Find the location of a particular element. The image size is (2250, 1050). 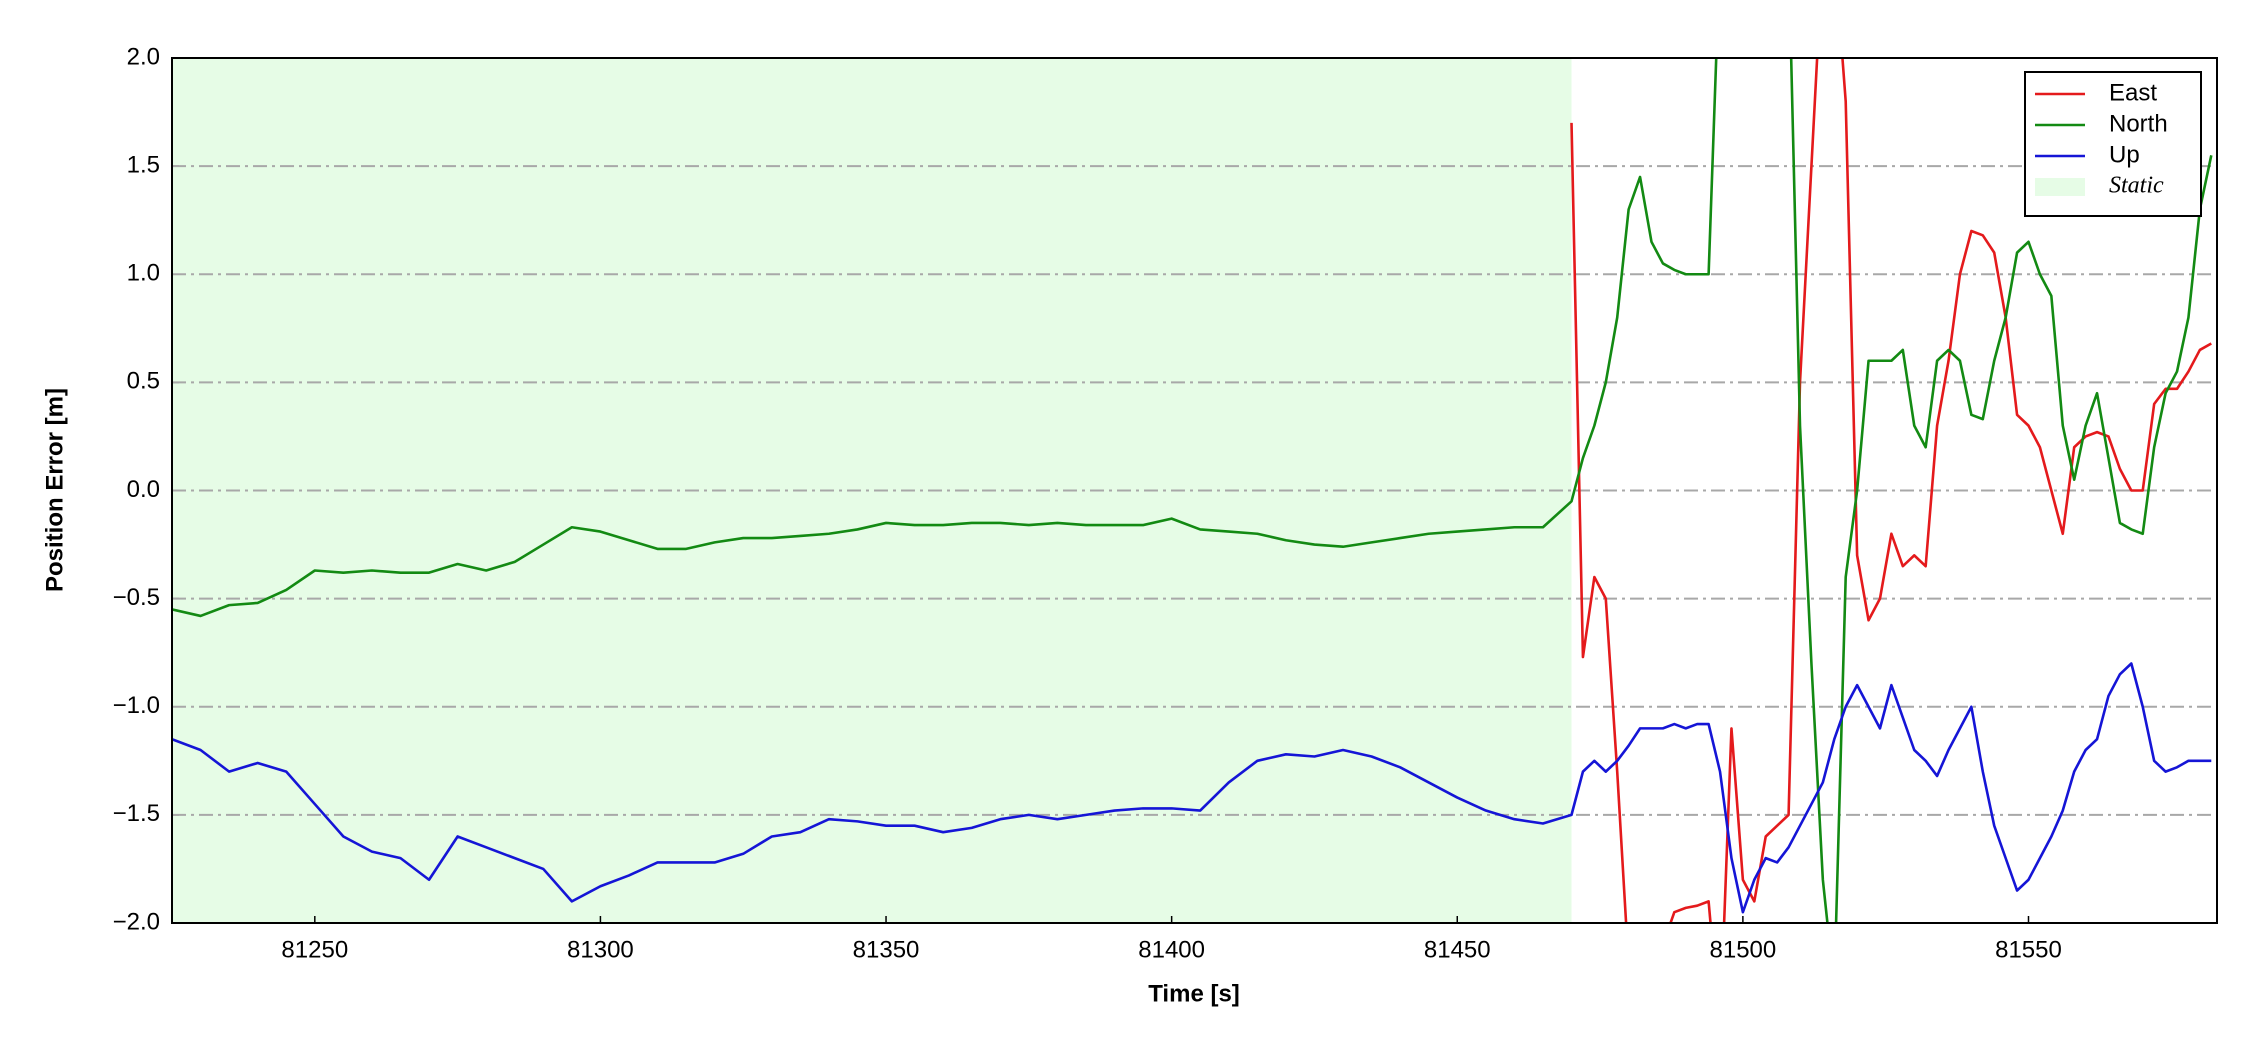

x-tick-label: 81550 is located at coordinates (2028, 949).